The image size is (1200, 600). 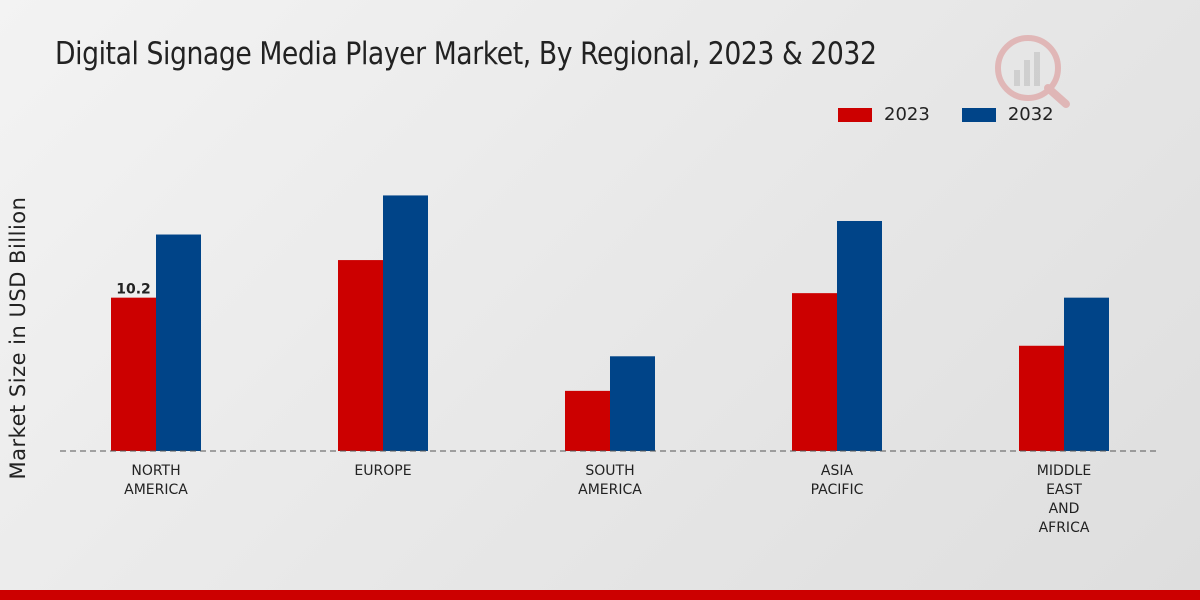 What do you see at coordinates (837, 480) in the screenshot?
I see `x-tick-label: ASIA PACIFIC` at bounding box center [837, 480].